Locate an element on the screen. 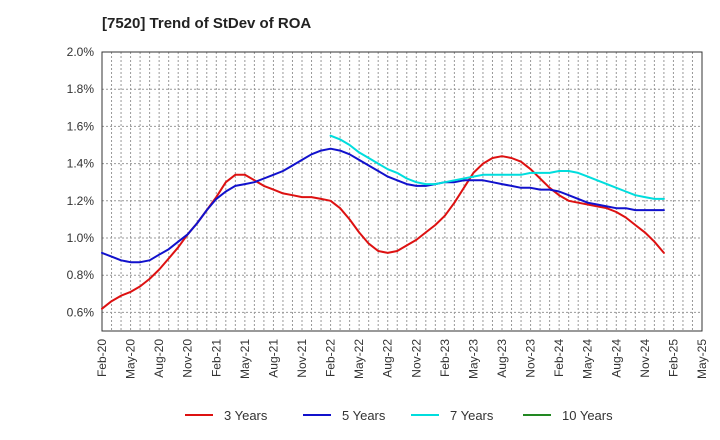 The width and height of the screenshot is (720, 440). x-tick-label: May-21 is located at coordinates (245, 359).